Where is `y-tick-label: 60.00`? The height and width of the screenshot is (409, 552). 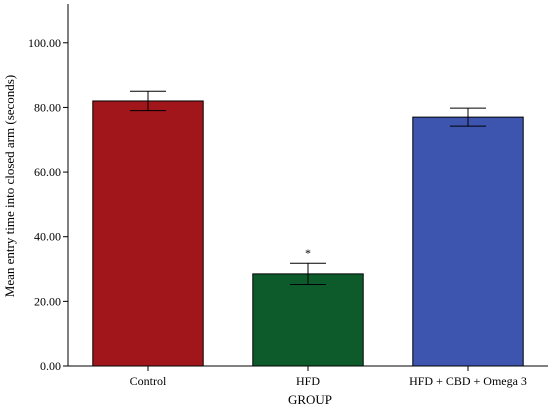 y-tick-label: 60.00 is located at coordinates (47, 172).